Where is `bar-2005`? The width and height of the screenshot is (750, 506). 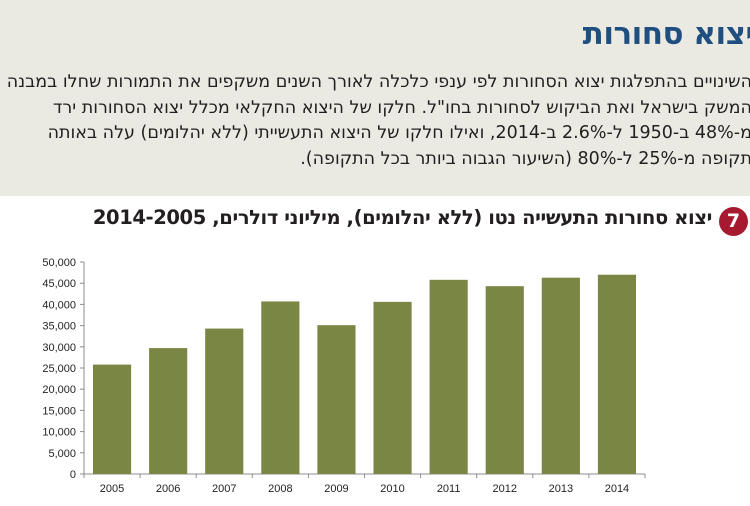
bar-2005 is located at coordinates (112, 419).